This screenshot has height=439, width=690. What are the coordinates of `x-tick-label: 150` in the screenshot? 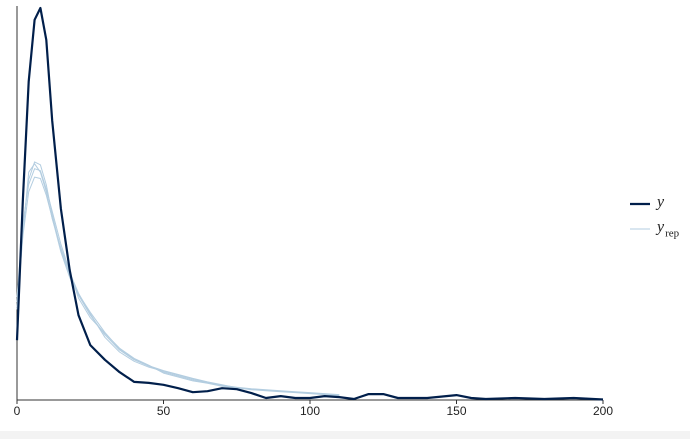 It's located at (456, 411).